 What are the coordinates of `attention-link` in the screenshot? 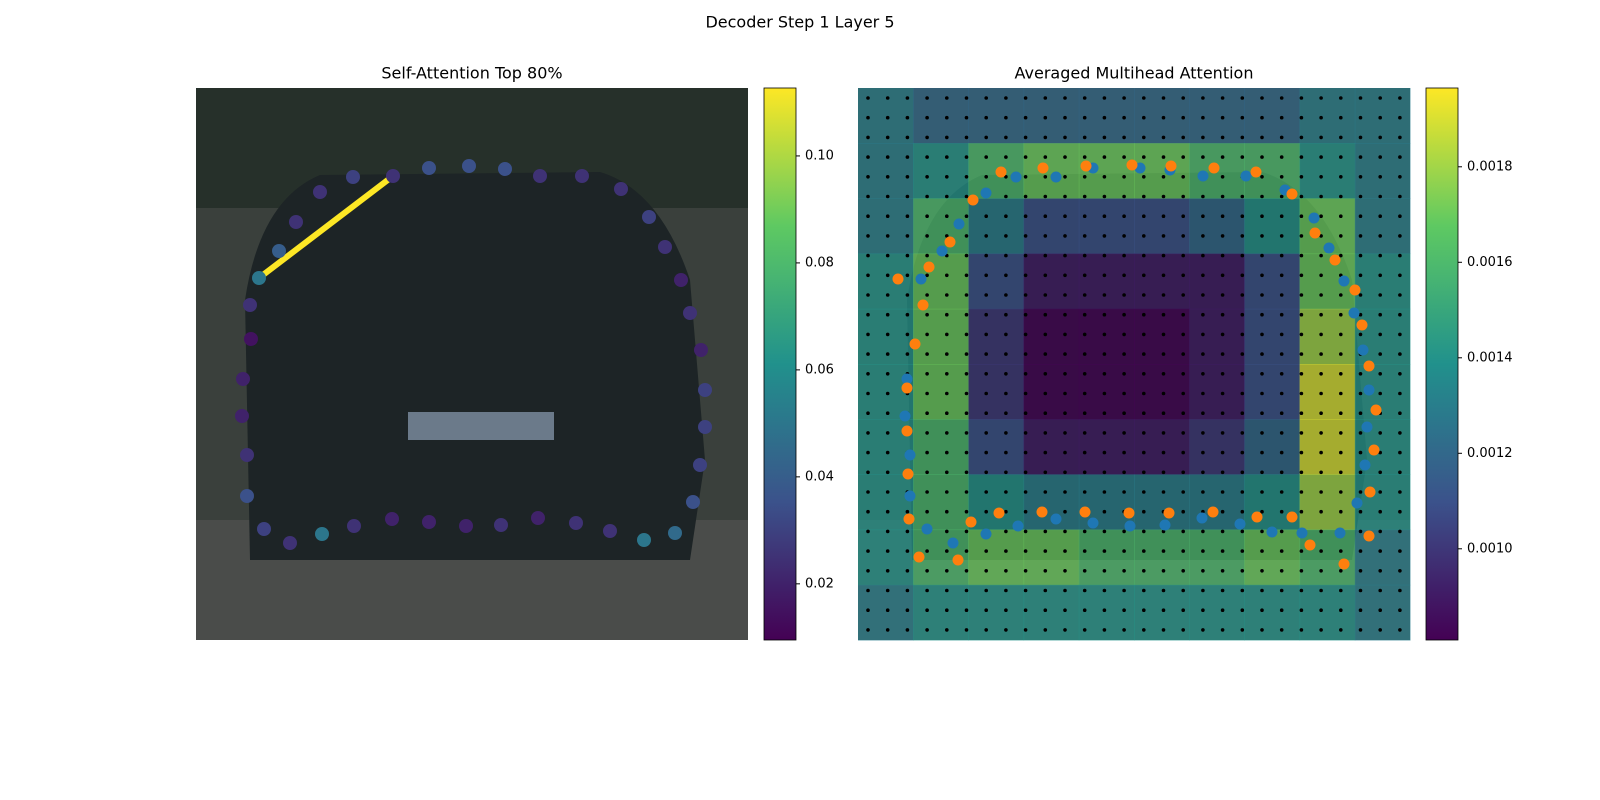 It's located at (326, 227).